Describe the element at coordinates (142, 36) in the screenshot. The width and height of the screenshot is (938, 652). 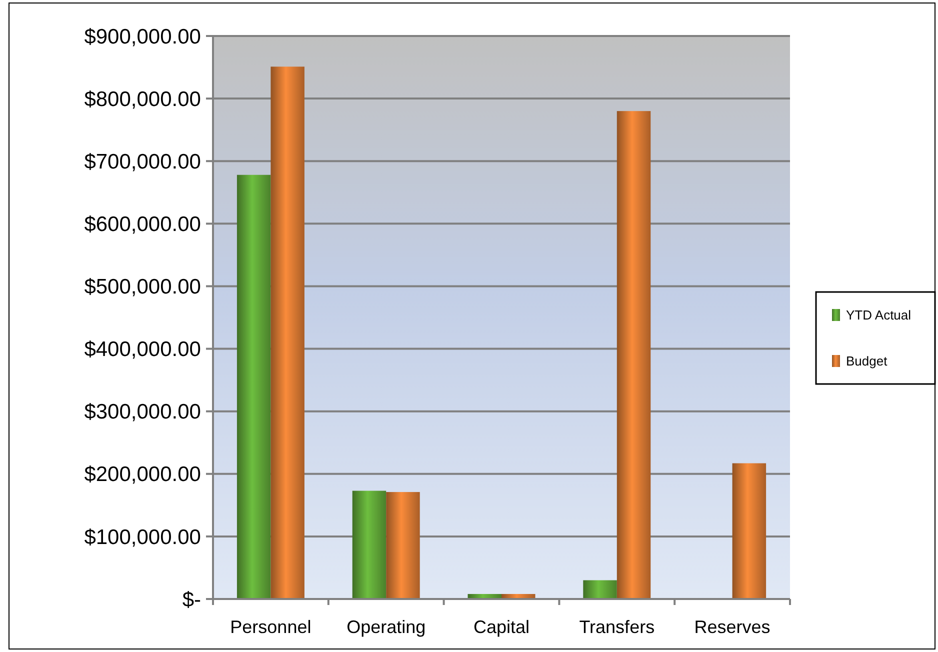
I see `y-tick-label: $900,000.00` at that location.